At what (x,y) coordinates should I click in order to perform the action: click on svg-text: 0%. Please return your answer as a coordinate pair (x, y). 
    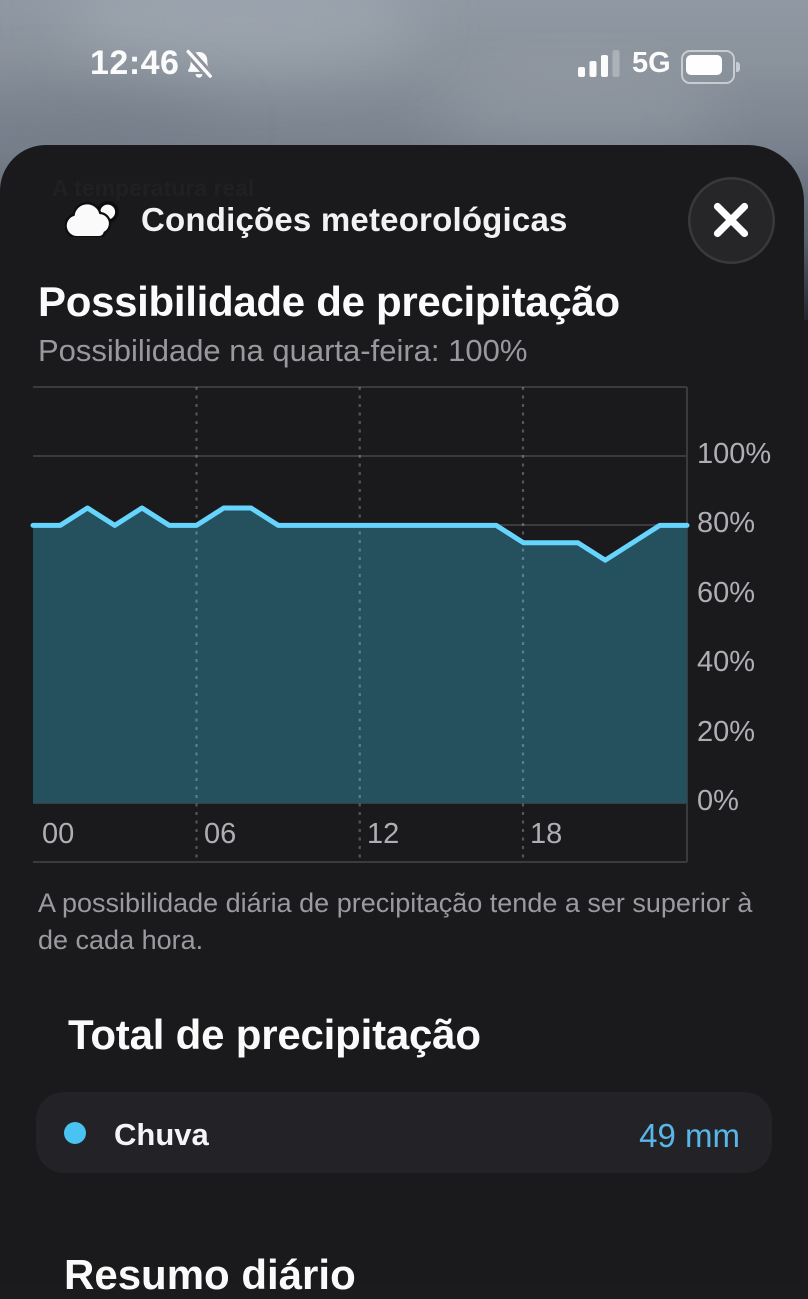
    Looking at the image, I should click on (718, 801).